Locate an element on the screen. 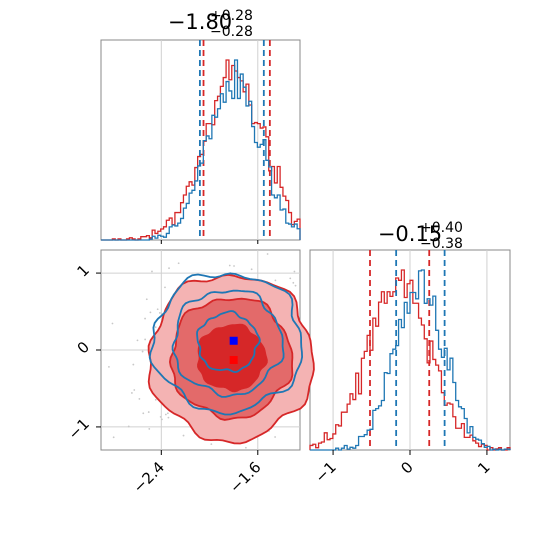  param1-tick-label: −2.4 is located at coordinates (149, 477).